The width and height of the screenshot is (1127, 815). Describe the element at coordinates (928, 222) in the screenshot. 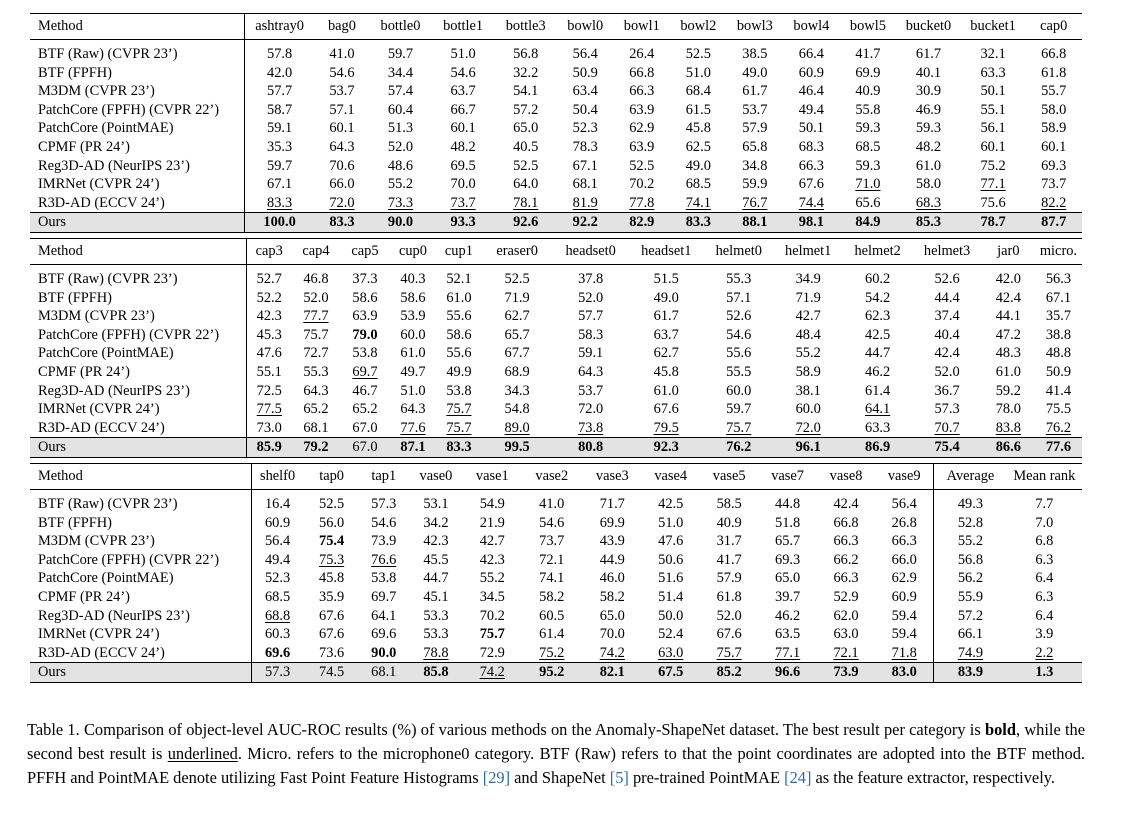

I see `table-cell: 85.3` at that location.